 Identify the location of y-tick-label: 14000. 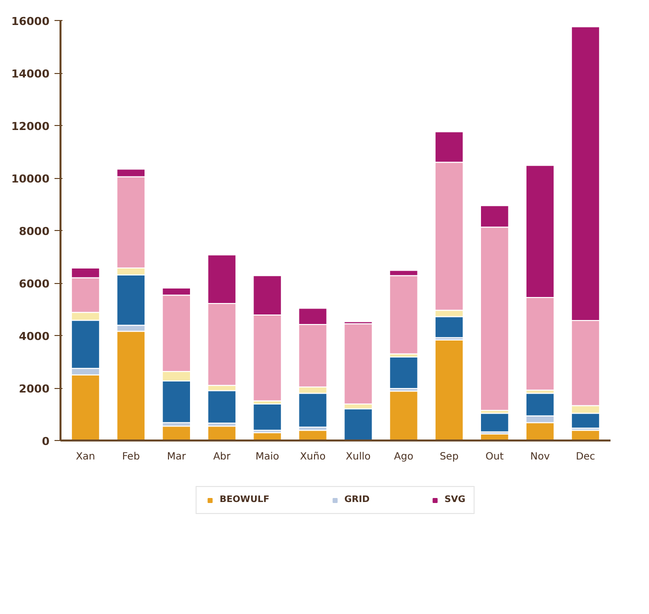
(30, 74).